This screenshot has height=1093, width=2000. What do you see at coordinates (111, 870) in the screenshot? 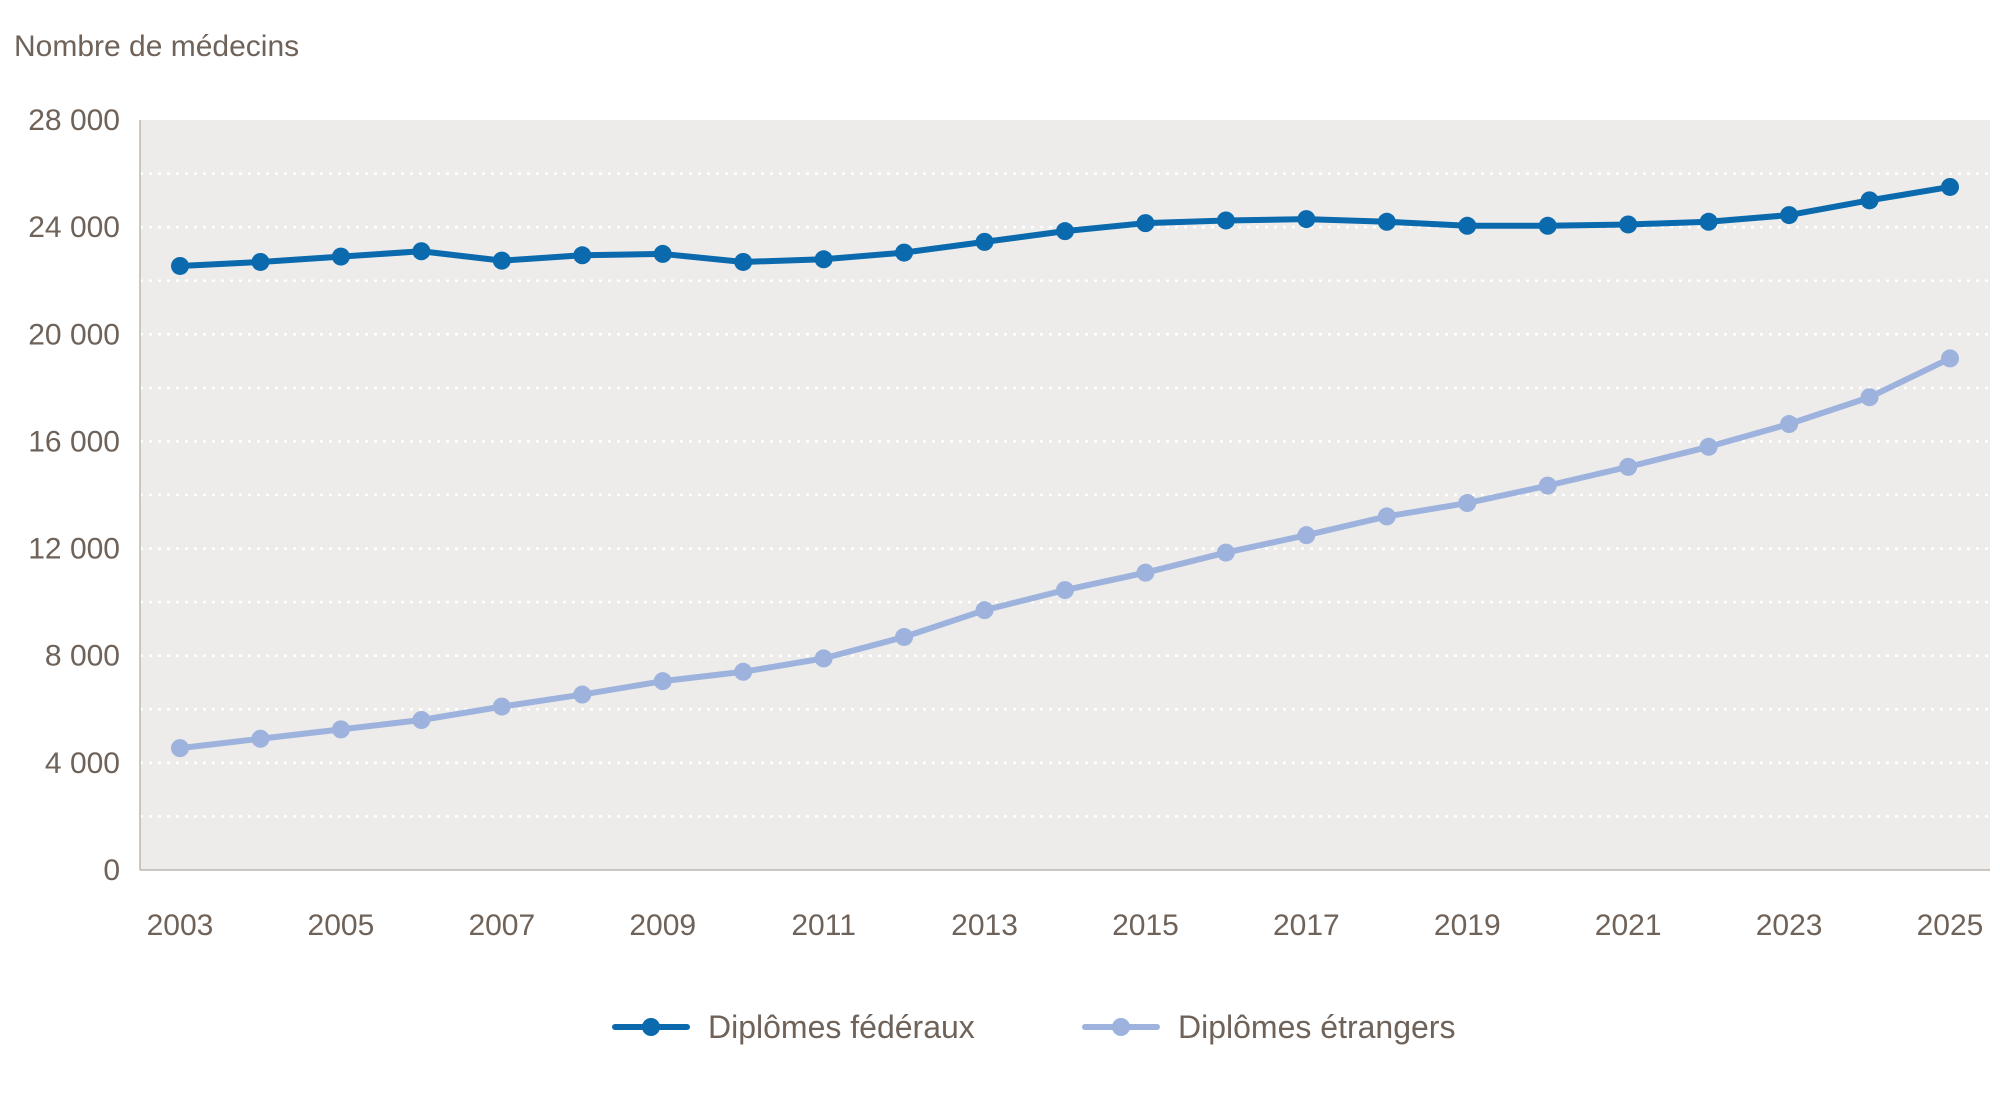
I see `y-tick-label: 0` at bounding box center [111, 870].